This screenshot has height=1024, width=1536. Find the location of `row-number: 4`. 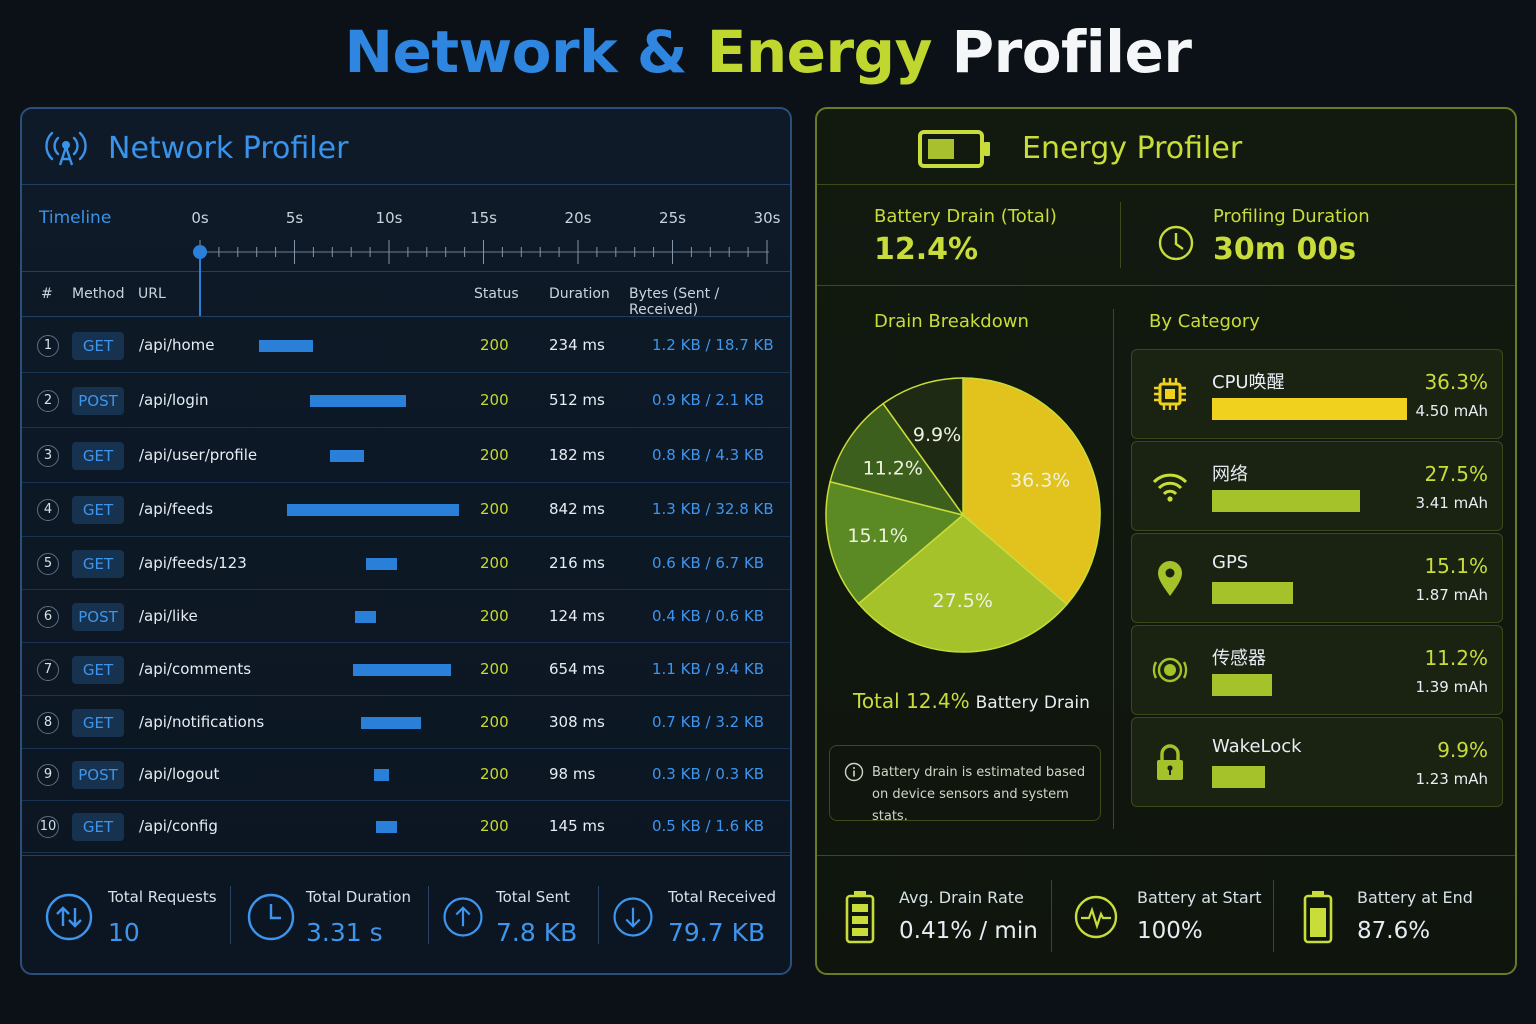

row-number: 4 is located at coordinates (48, 510).